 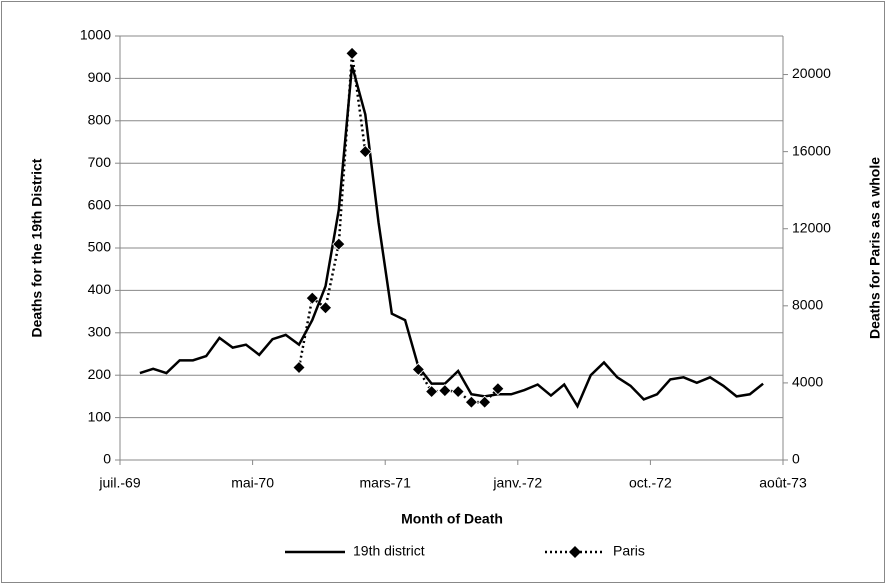 What do you see at coordinates (807, 305) in the screenshot?
I see `y2-tick-label: 8000` at bounding box center [807, 305].